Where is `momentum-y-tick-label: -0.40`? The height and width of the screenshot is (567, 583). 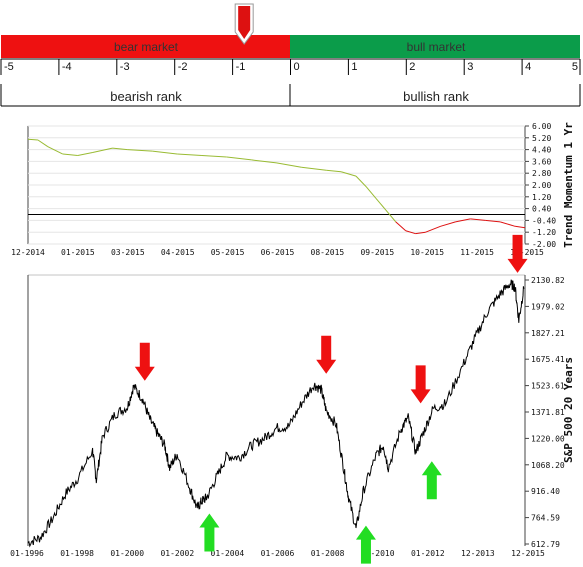 momentum-y-tick-label: -0.40 is located at coordinates (544, 220).